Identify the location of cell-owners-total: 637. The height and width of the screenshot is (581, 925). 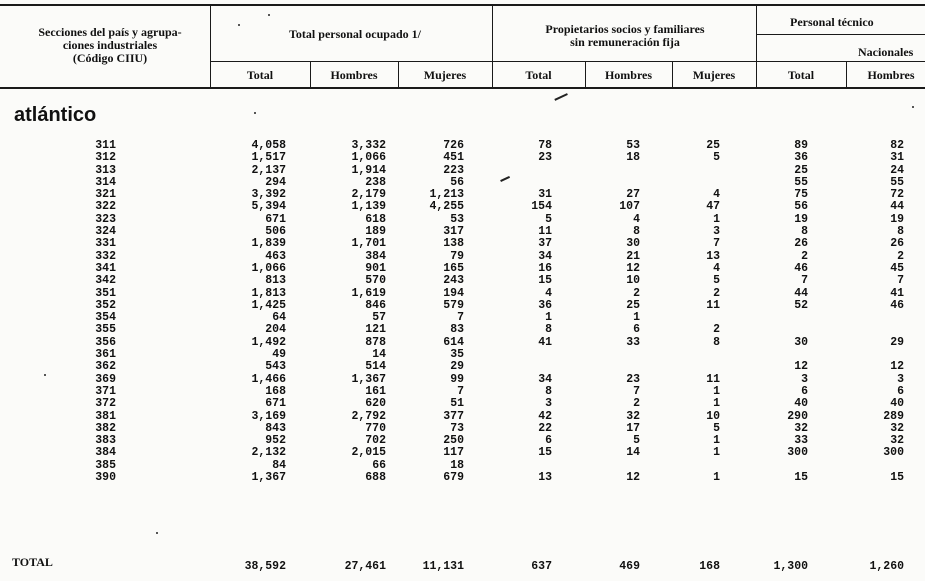
(541, 566).